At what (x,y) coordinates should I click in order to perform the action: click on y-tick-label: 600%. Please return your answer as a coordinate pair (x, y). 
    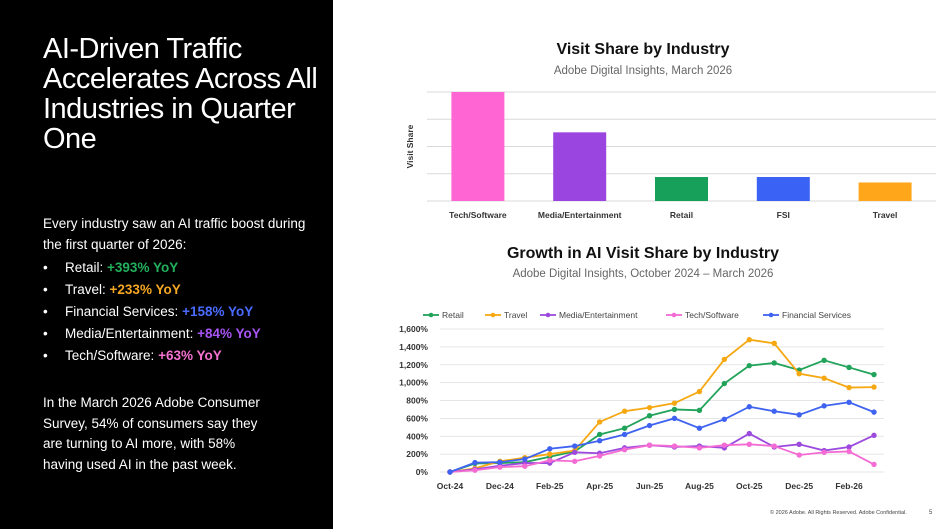
    Looking at the image, I should click on (417, 418).